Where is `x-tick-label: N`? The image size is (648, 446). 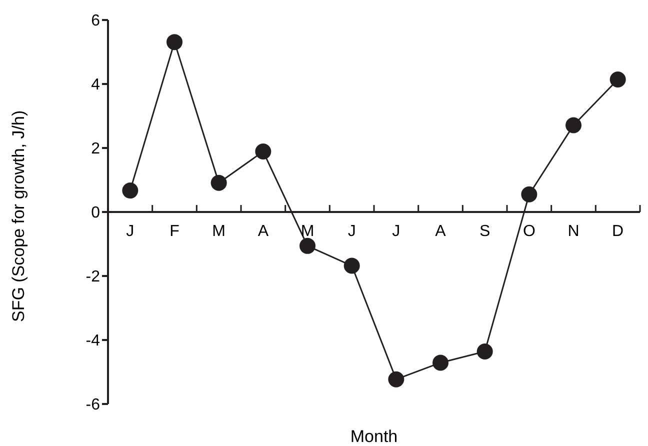 x-tick-label: N is located at coordinates (574, 231).